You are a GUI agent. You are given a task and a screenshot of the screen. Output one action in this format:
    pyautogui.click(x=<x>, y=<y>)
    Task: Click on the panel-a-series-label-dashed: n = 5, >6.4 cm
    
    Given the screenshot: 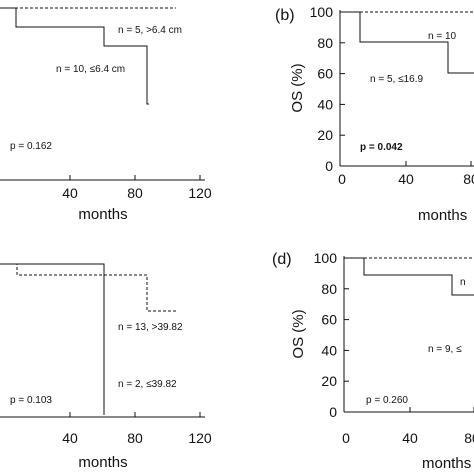 What is the action you would take?
    pyautogui.click(x=150, y=30)
    